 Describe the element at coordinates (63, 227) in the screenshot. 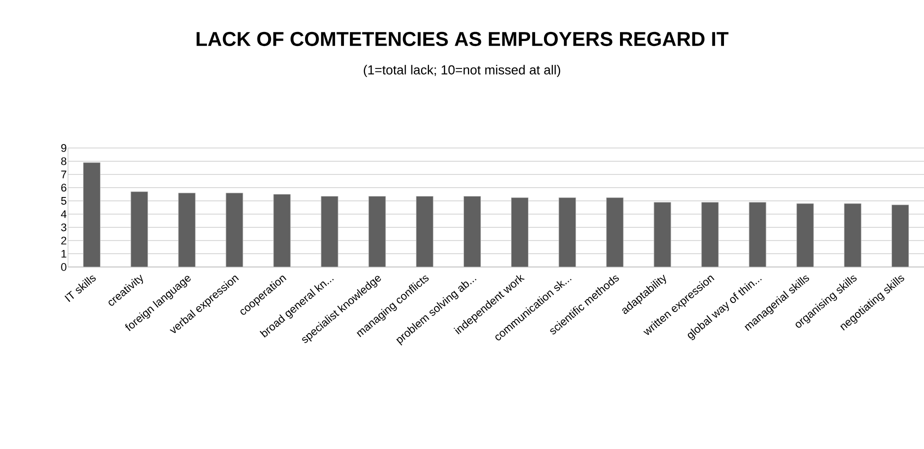

I see `y-tick-label: 3` at that location.